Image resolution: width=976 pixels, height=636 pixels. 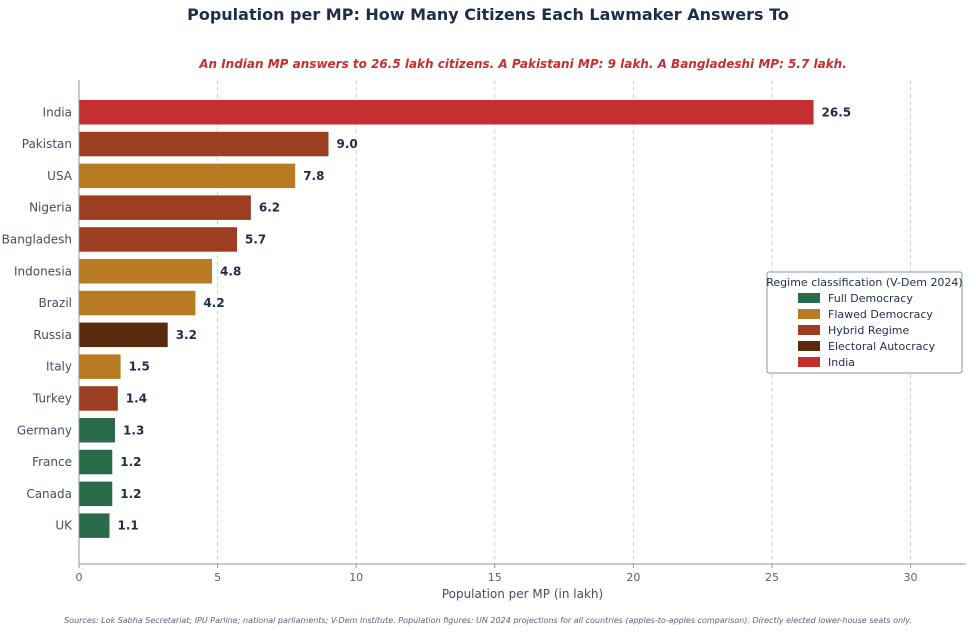 What do you see at coordinates (186, 335) in the screenshot?
I see `value-label: 3.2` at bounding box center [186, 335].